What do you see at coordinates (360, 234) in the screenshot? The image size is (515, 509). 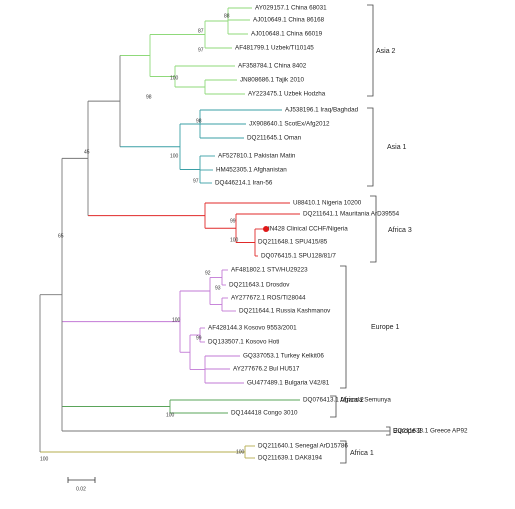 I see `clade-brackets` at bounding box center [360, 234].